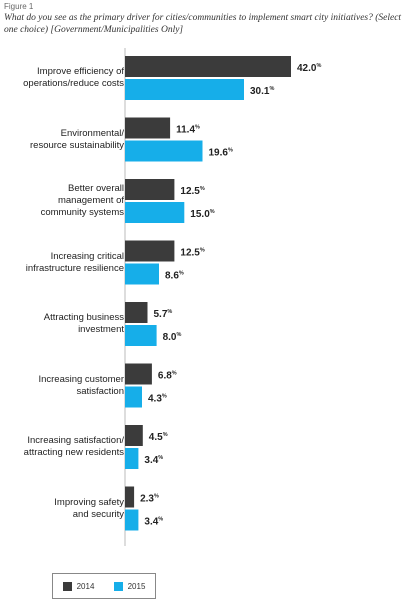 This screenshot has height=604, width=414. What do you see at coordinates (82, 212) in the screenshot?
I see `category-label-line: community systems` at bounding box center [82, 212].